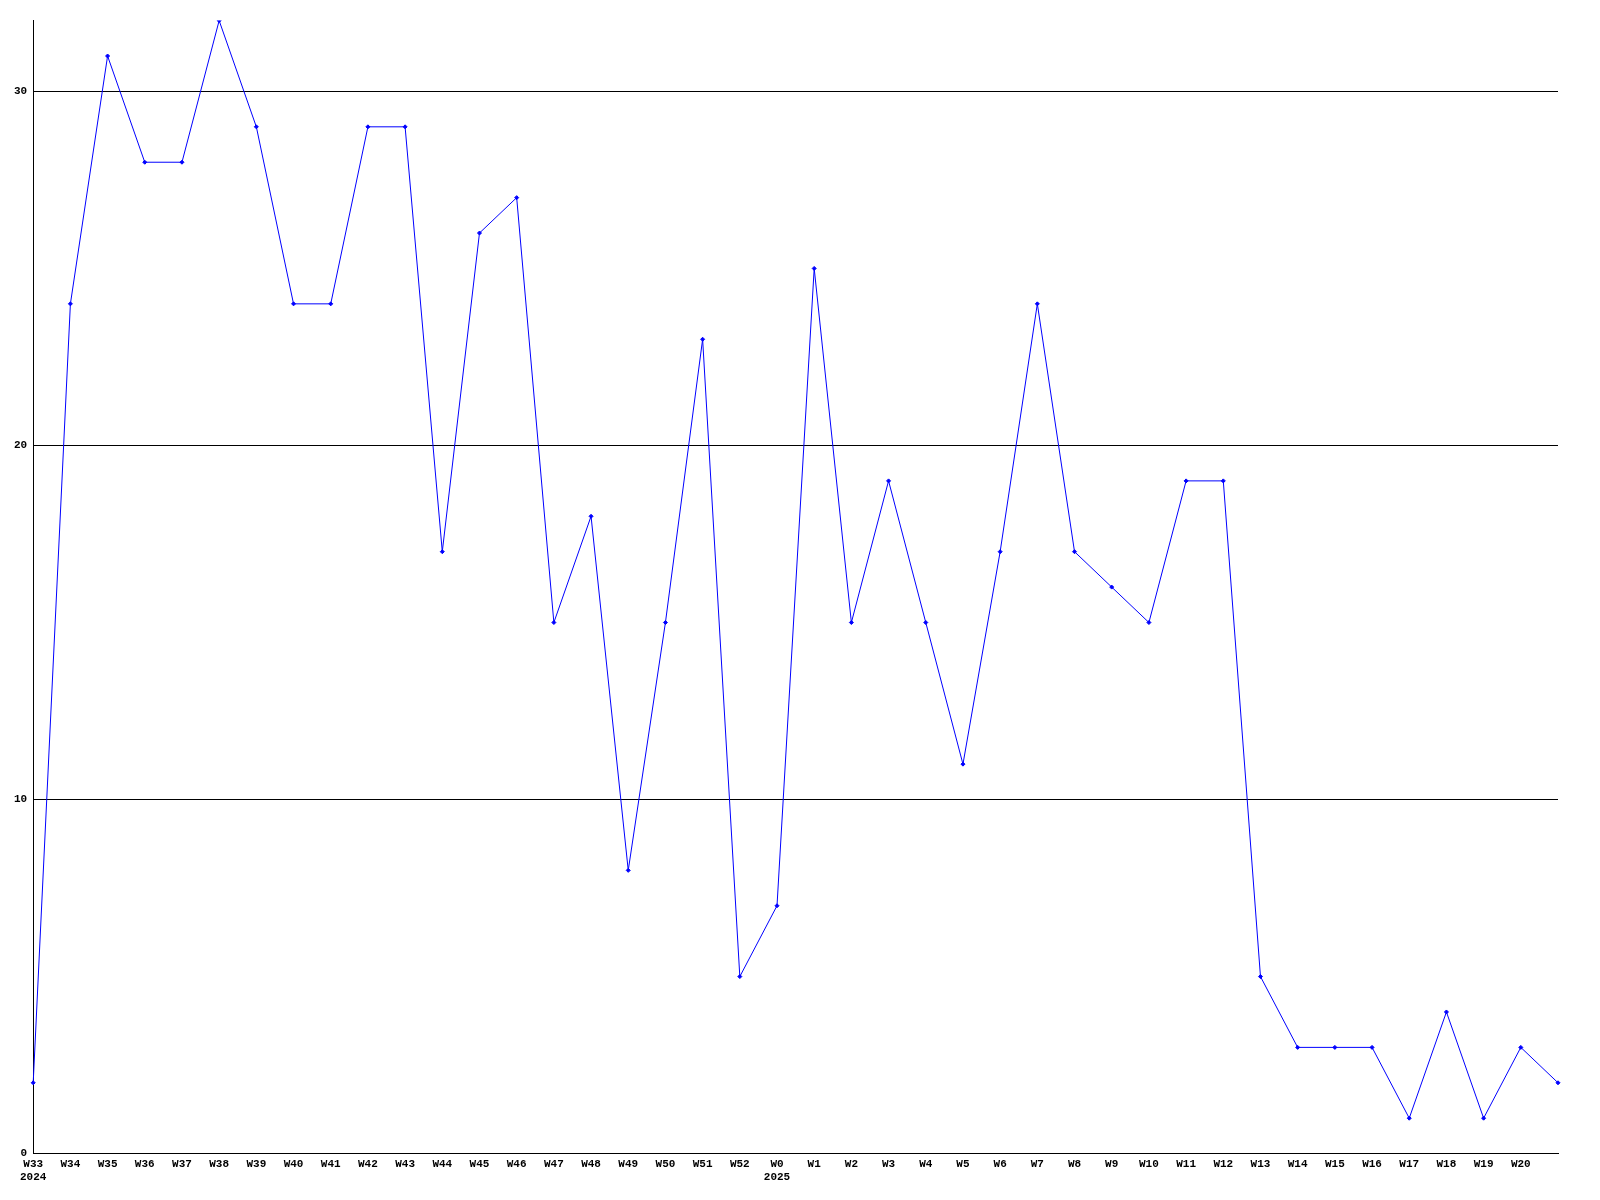  Describe the element at coordinates (628, 1163) in the screenshot. I see `x-tick-label: W49` at that location.